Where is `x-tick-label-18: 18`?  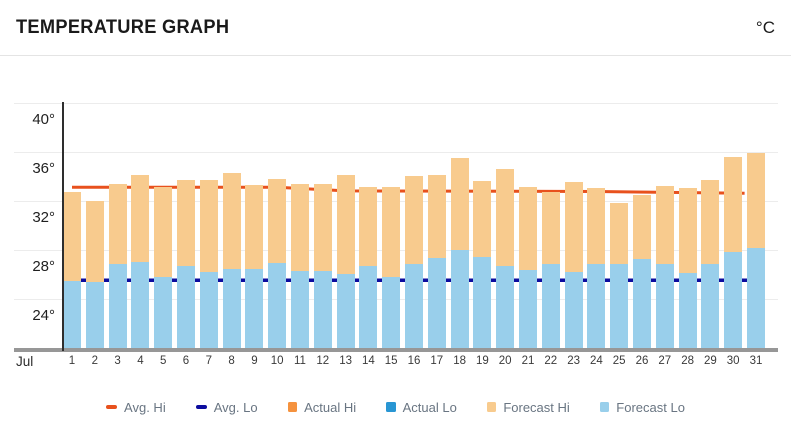
x-tick-label-18: 18 is located at coordinates (459, 361).